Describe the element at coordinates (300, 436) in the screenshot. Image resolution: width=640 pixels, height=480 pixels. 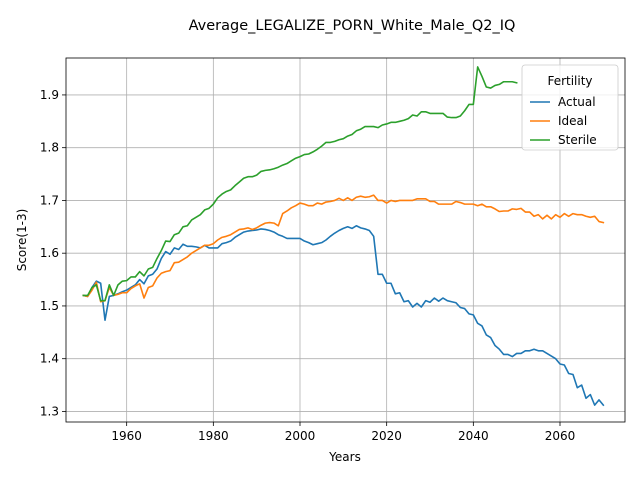
I see `x-tick-label: 2000` at that location.